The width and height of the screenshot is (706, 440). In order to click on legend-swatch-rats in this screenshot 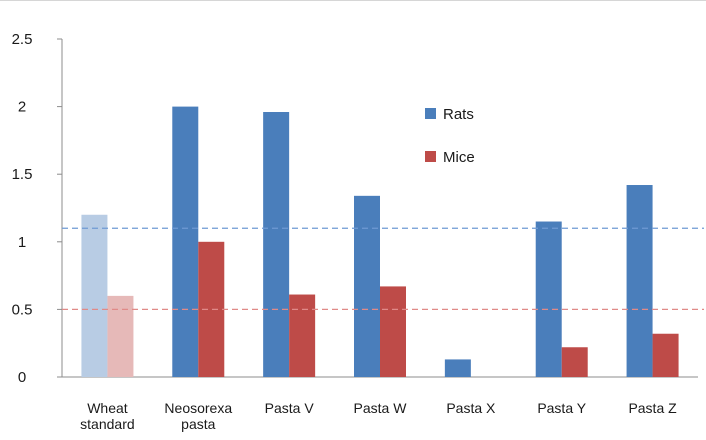, I will do `click(430, 113)`.